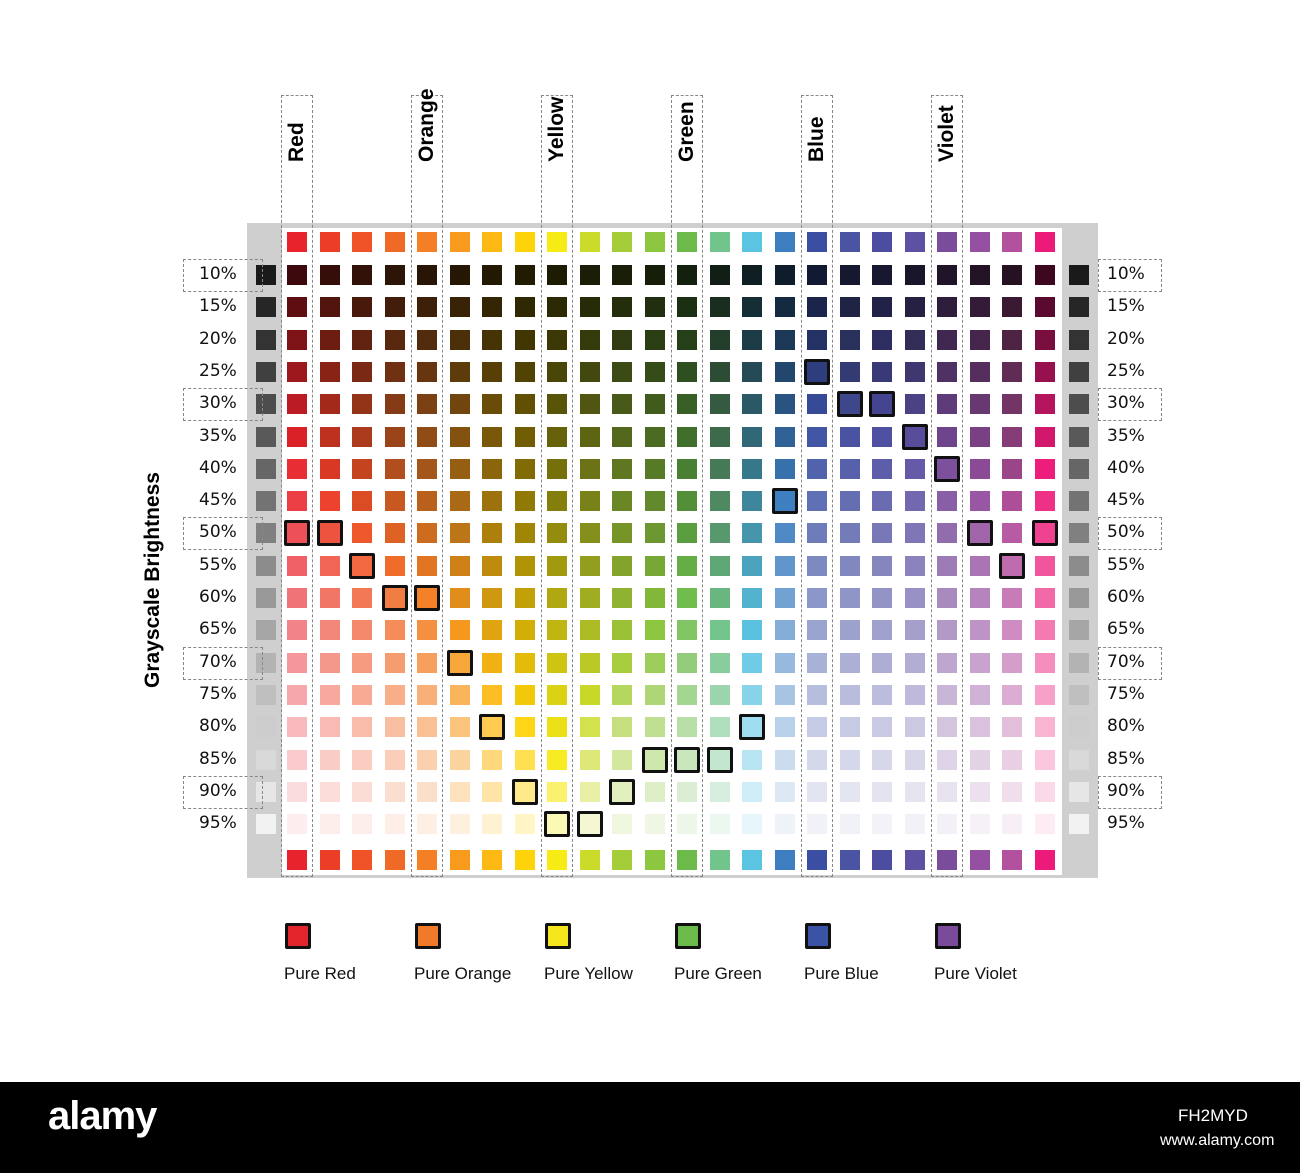 The image size is (1300, 1173). Describe the element at coordinates (1126, 306) in the screenshot. I see `level-label-right: 15%` at that location.